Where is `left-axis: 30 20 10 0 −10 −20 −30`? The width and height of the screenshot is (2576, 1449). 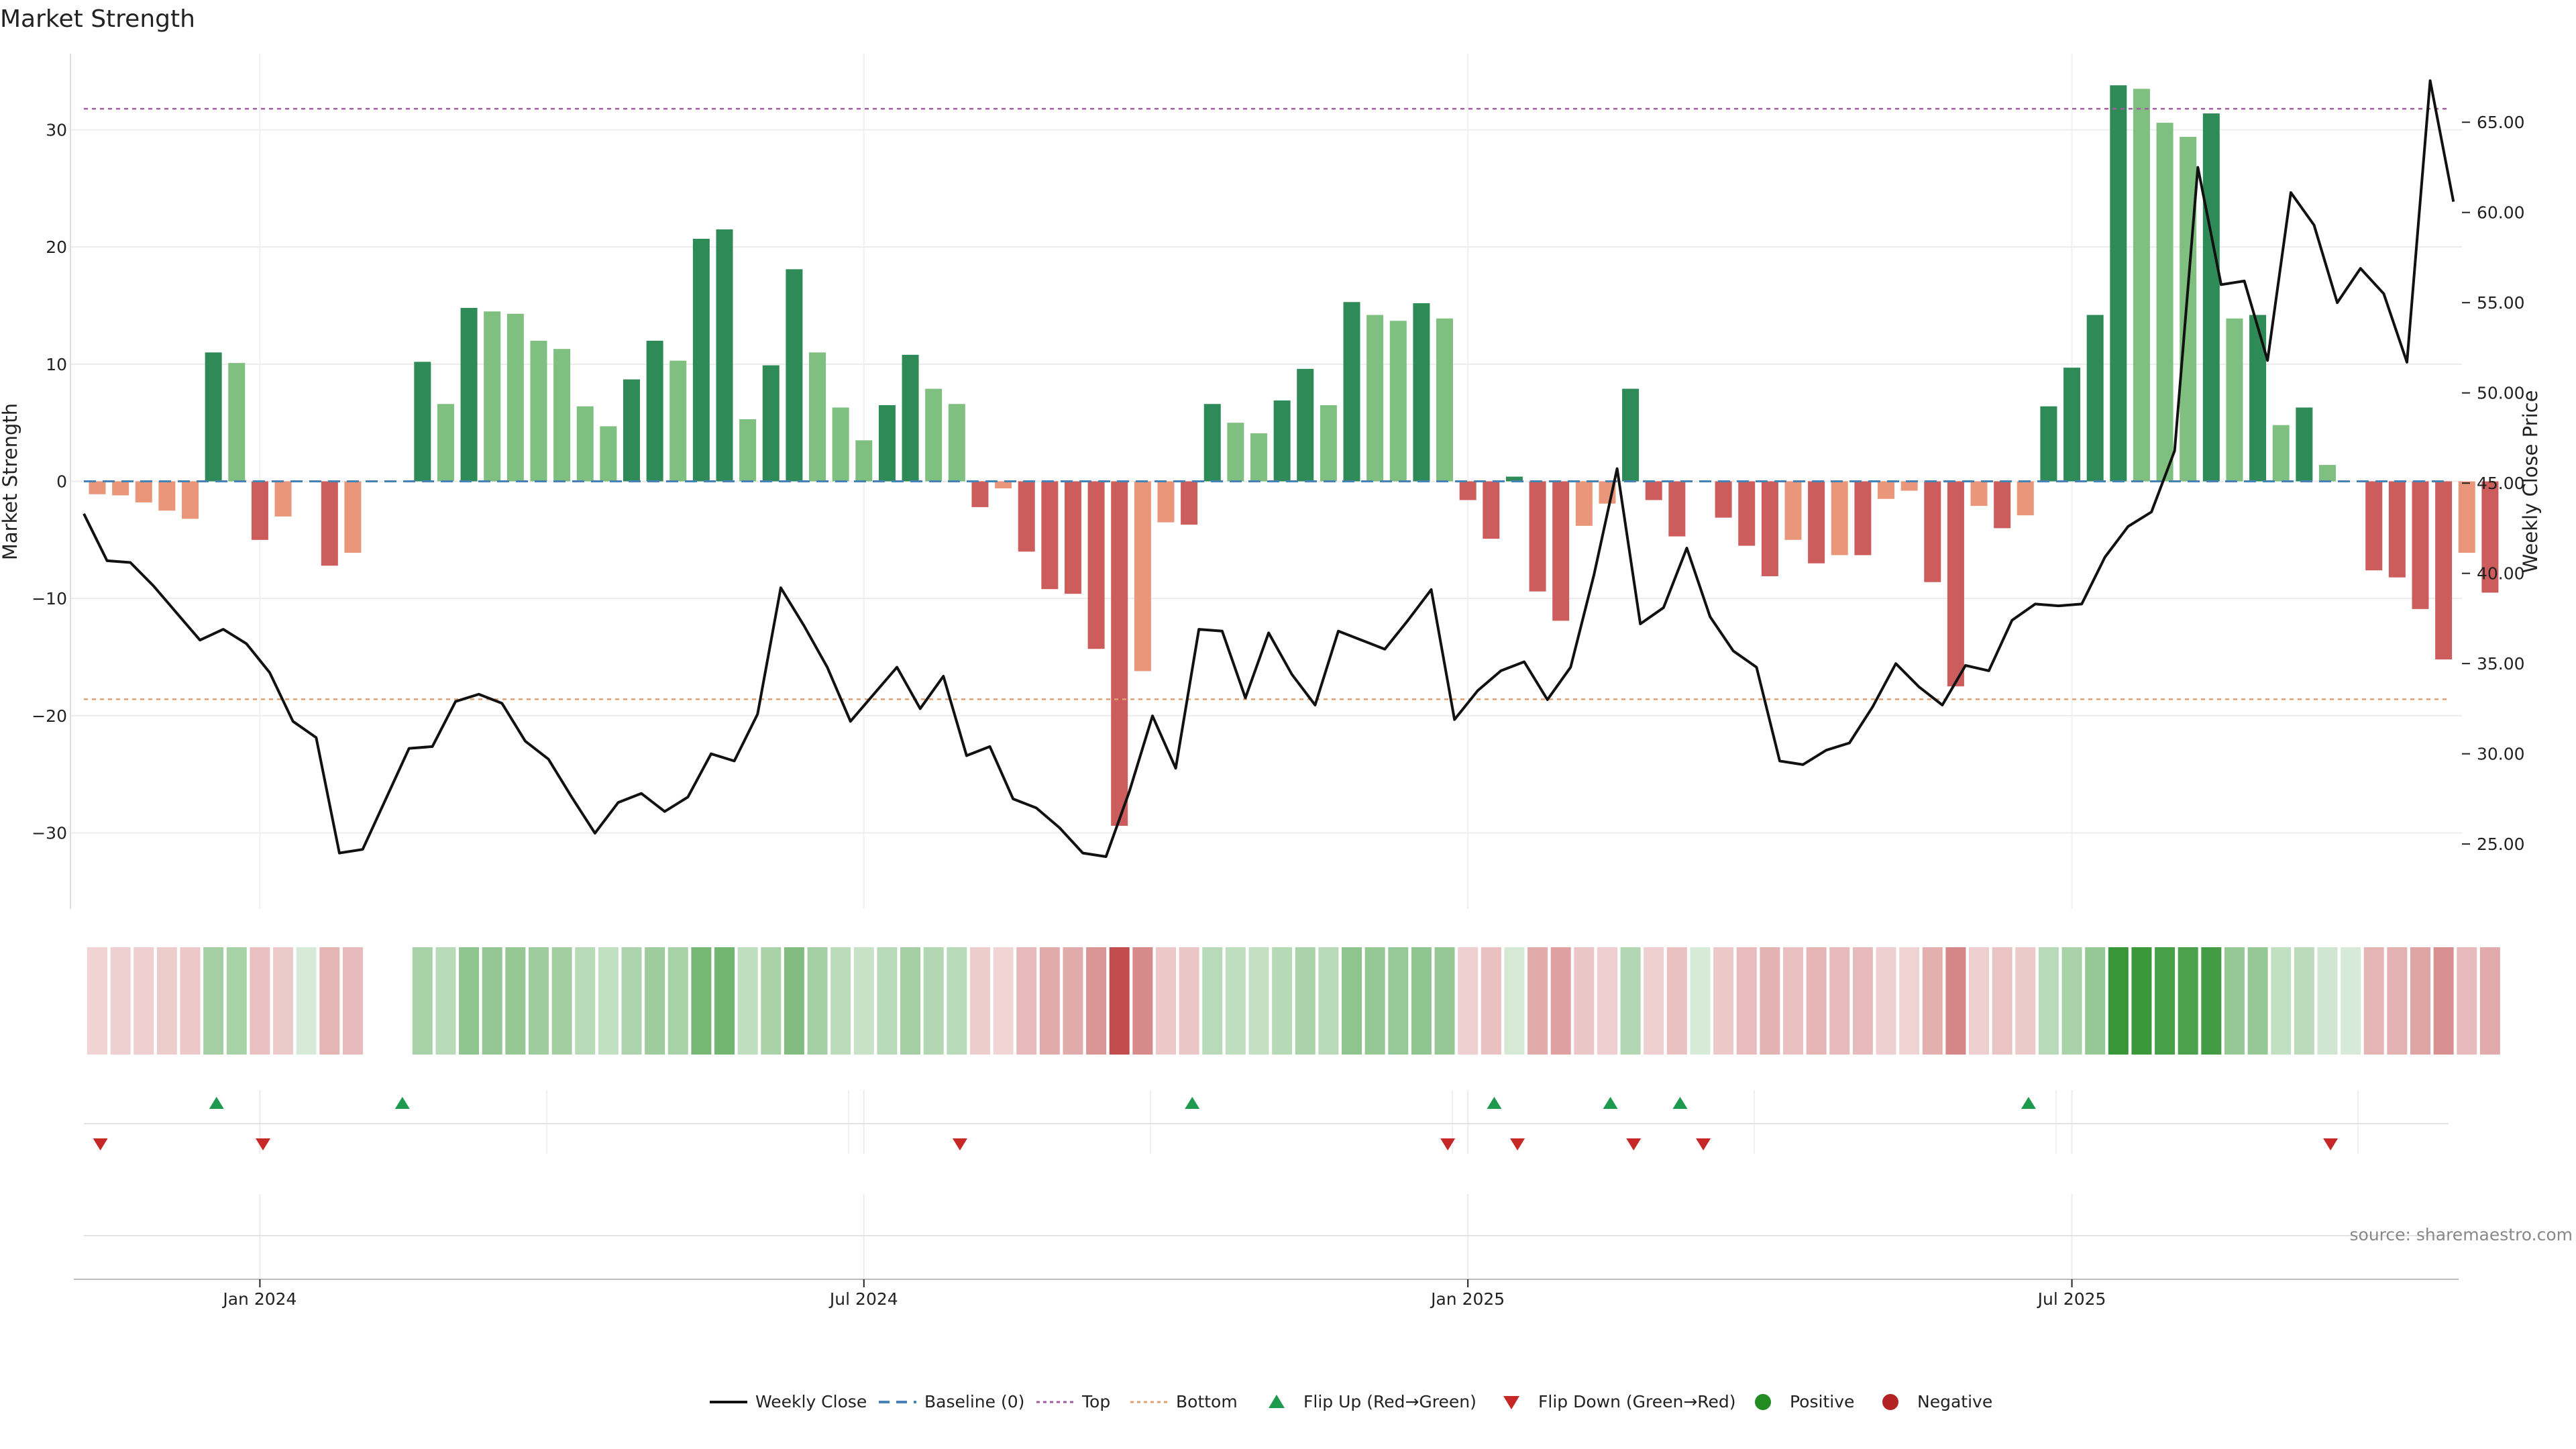 left-axis: 30 20 10 0 −10 −20 −30 is located at coordinates (49, 482).